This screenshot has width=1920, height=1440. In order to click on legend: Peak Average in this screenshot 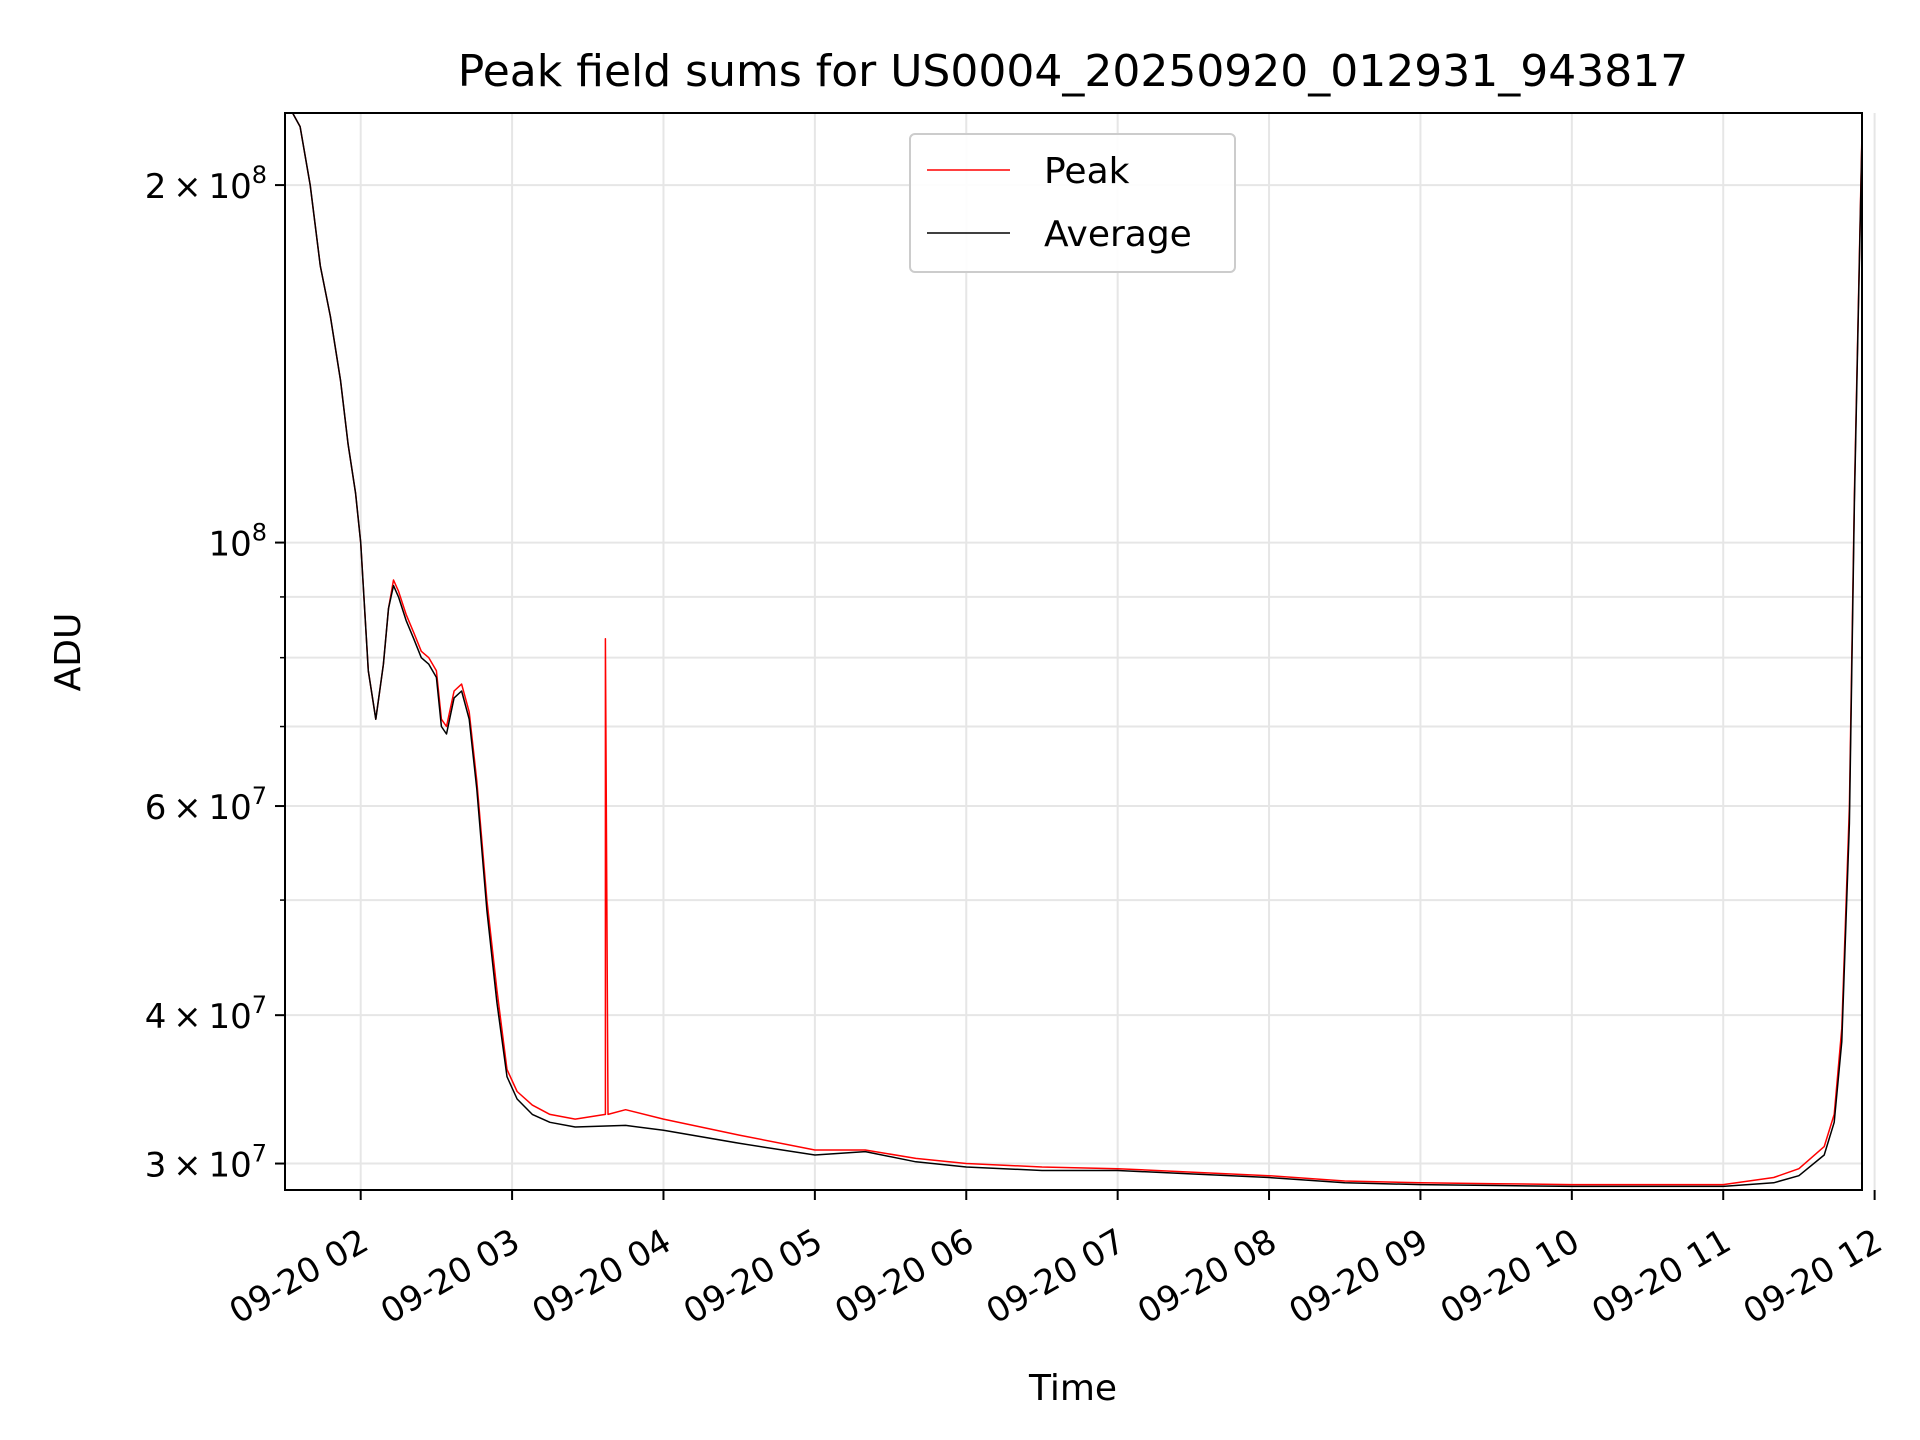, I will do `click(1072, 203)`.